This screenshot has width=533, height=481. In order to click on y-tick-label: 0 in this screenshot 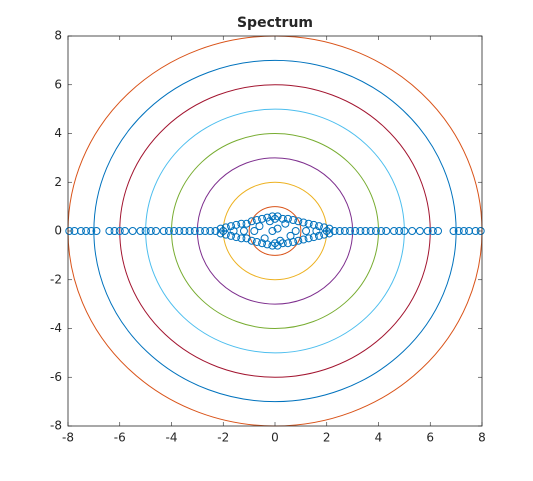, I will do `click(58, 231)`.